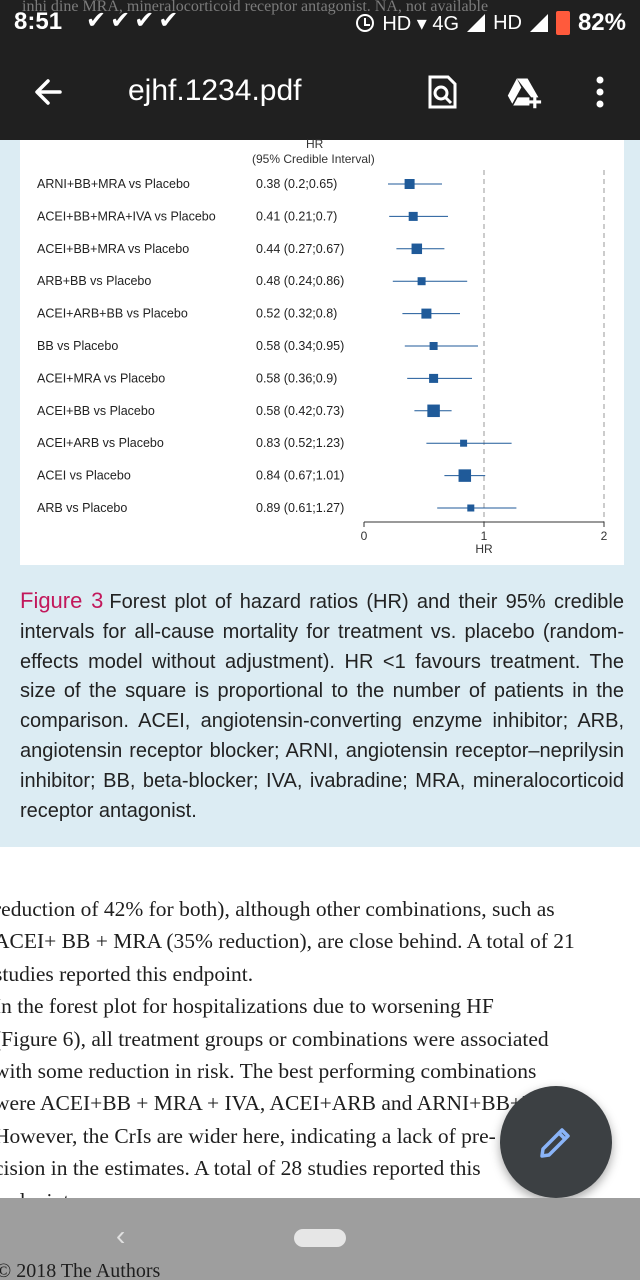 Image resolution: width=640 pixels, height=1283 pixels. I want to click on row-label: ARNI+BB+MRA vs Placebo, so click(113, 184).